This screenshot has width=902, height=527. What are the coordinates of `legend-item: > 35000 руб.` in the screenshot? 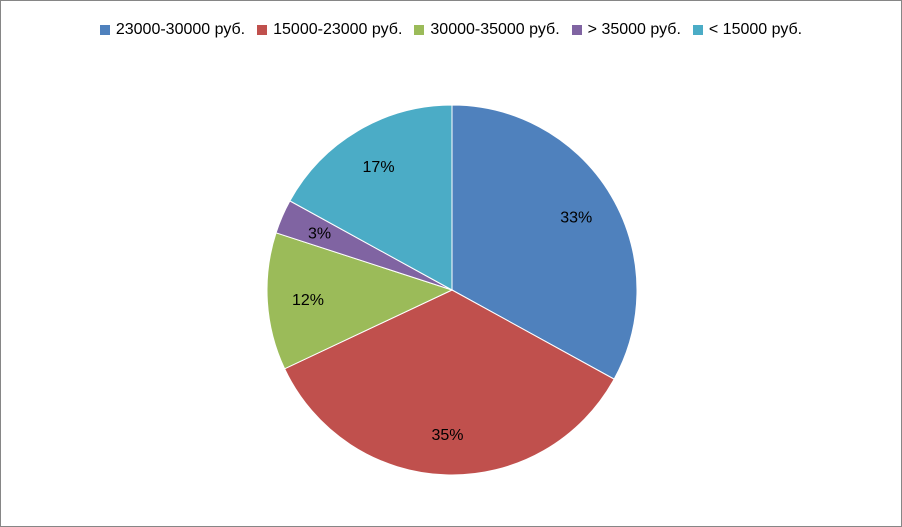 It's located at (626, 30).